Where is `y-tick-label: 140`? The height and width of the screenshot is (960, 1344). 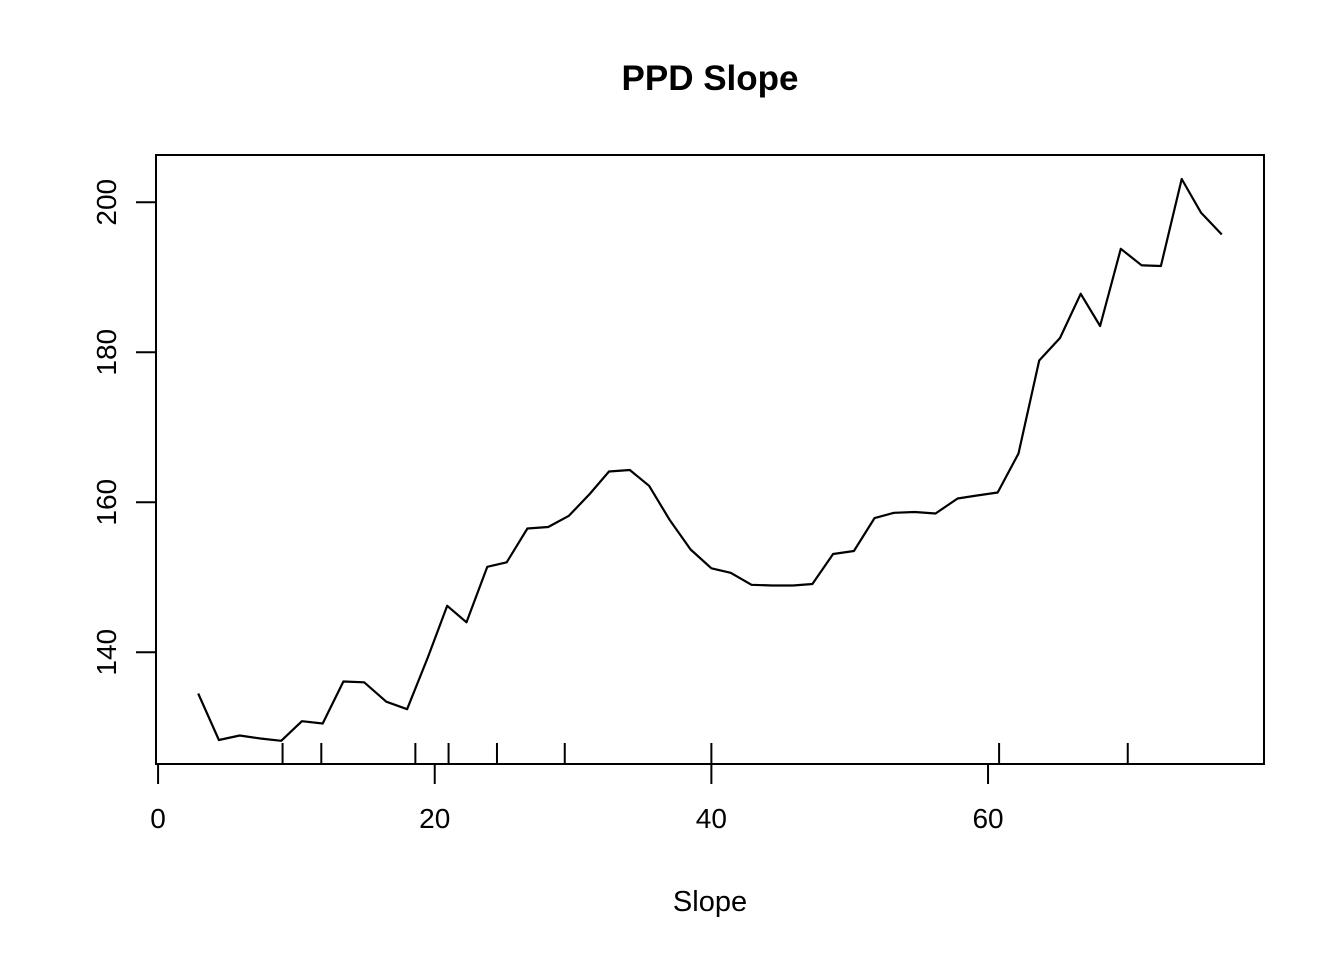 y-tick-label: 140 is located at coordinates (106, 652).